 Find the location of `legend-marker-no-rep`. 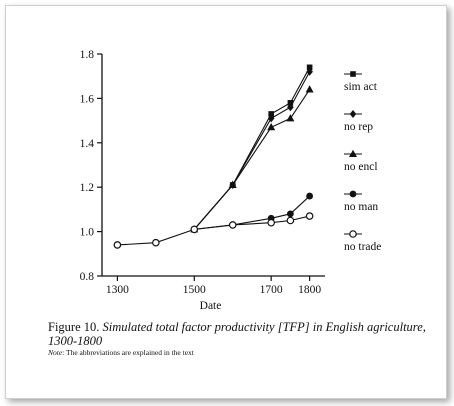

legend-marker-no-rep is located at coordinates (353, 114).